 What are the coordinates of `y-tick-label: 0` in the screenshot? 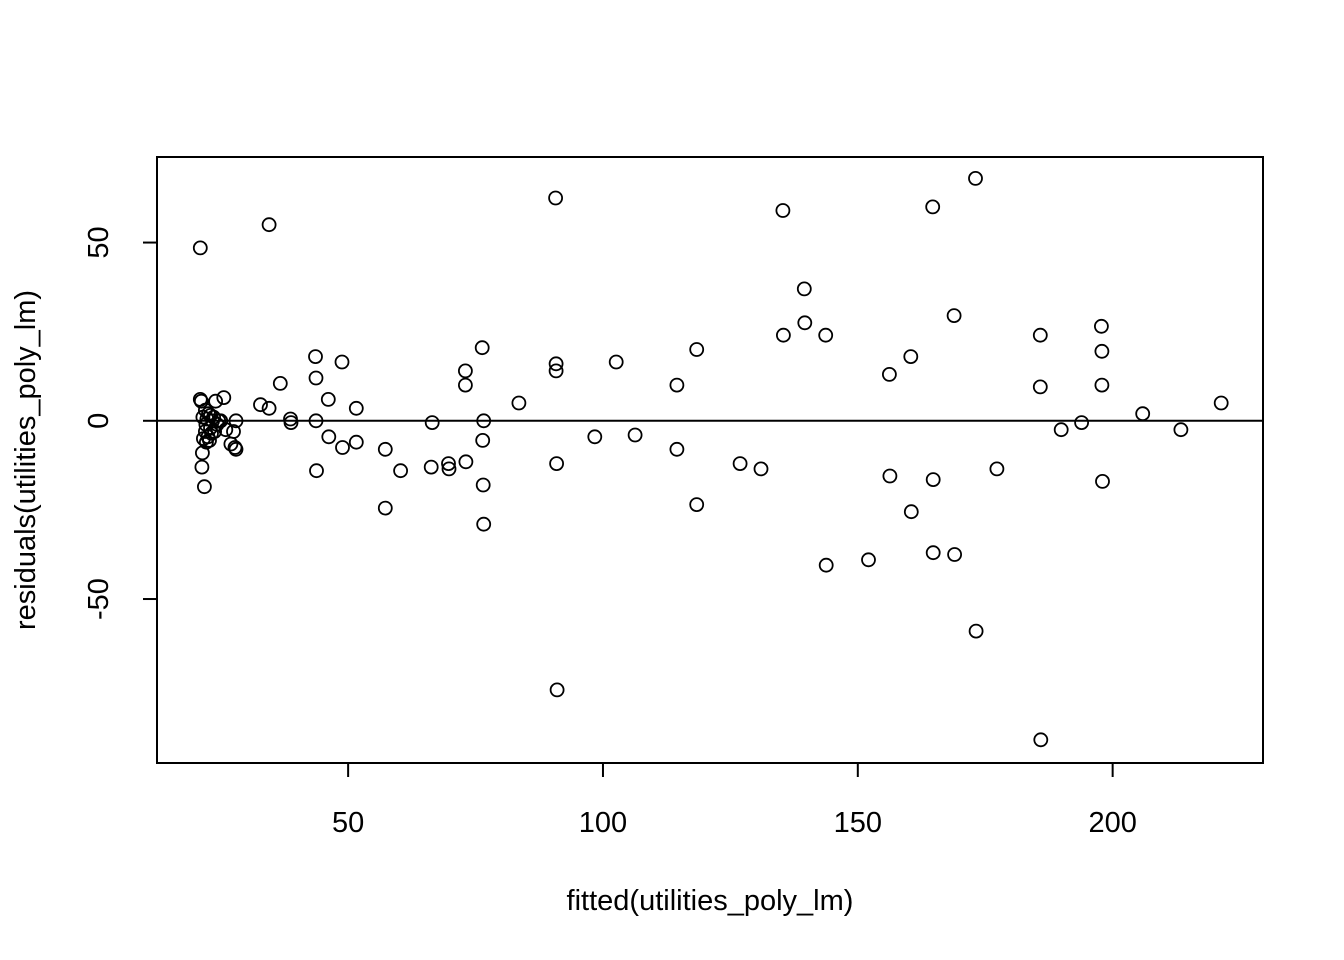 It's located at (99, 421).